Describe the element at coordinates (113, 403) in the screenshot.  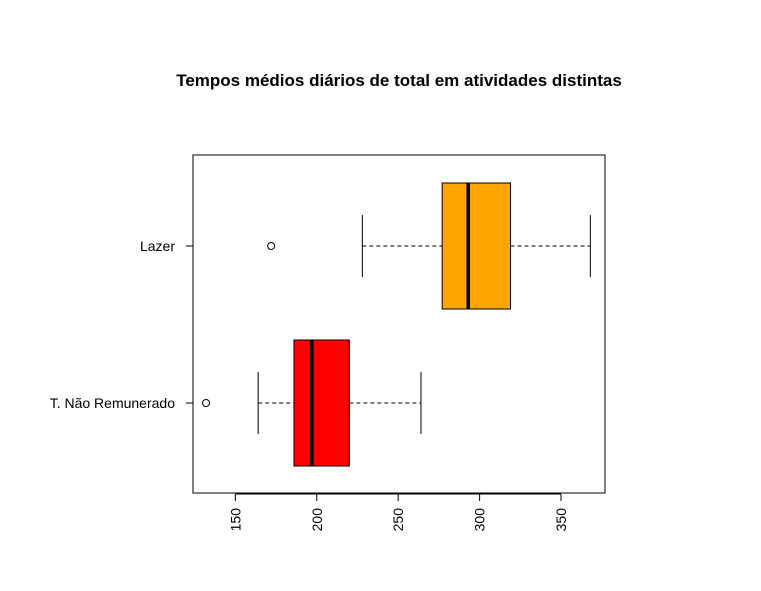
I see `y-tick-label-nao-remunerado: T. Não Remunerado` at that location.